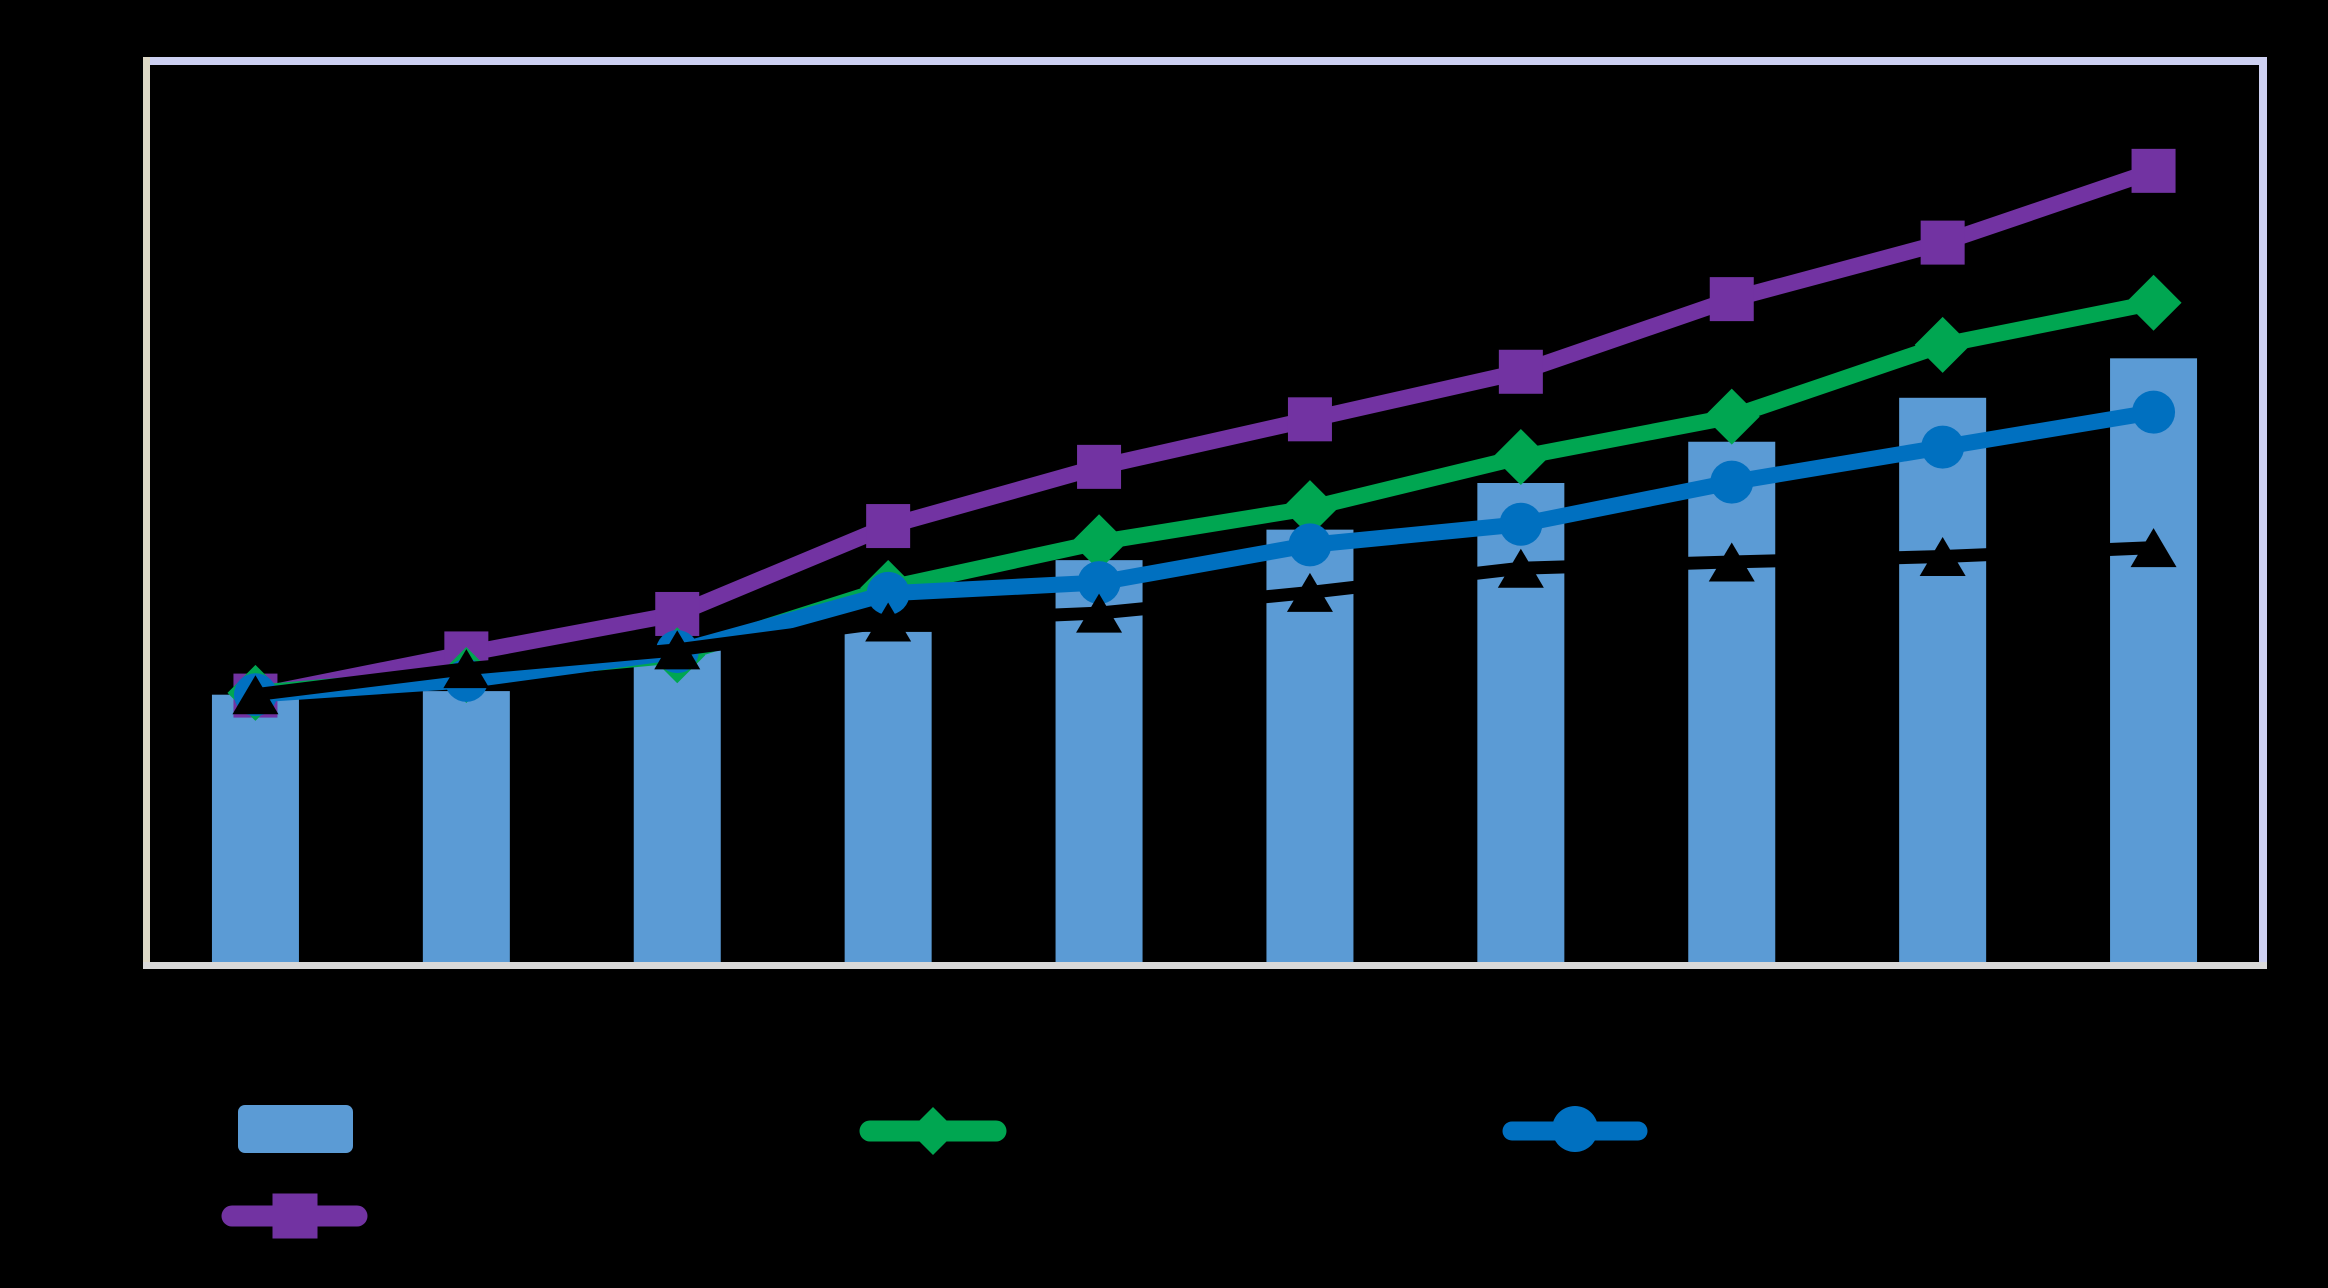 The width and height of the screenshot is (2328, 1288). I want to click on y-axis-line, so click(146, 513).